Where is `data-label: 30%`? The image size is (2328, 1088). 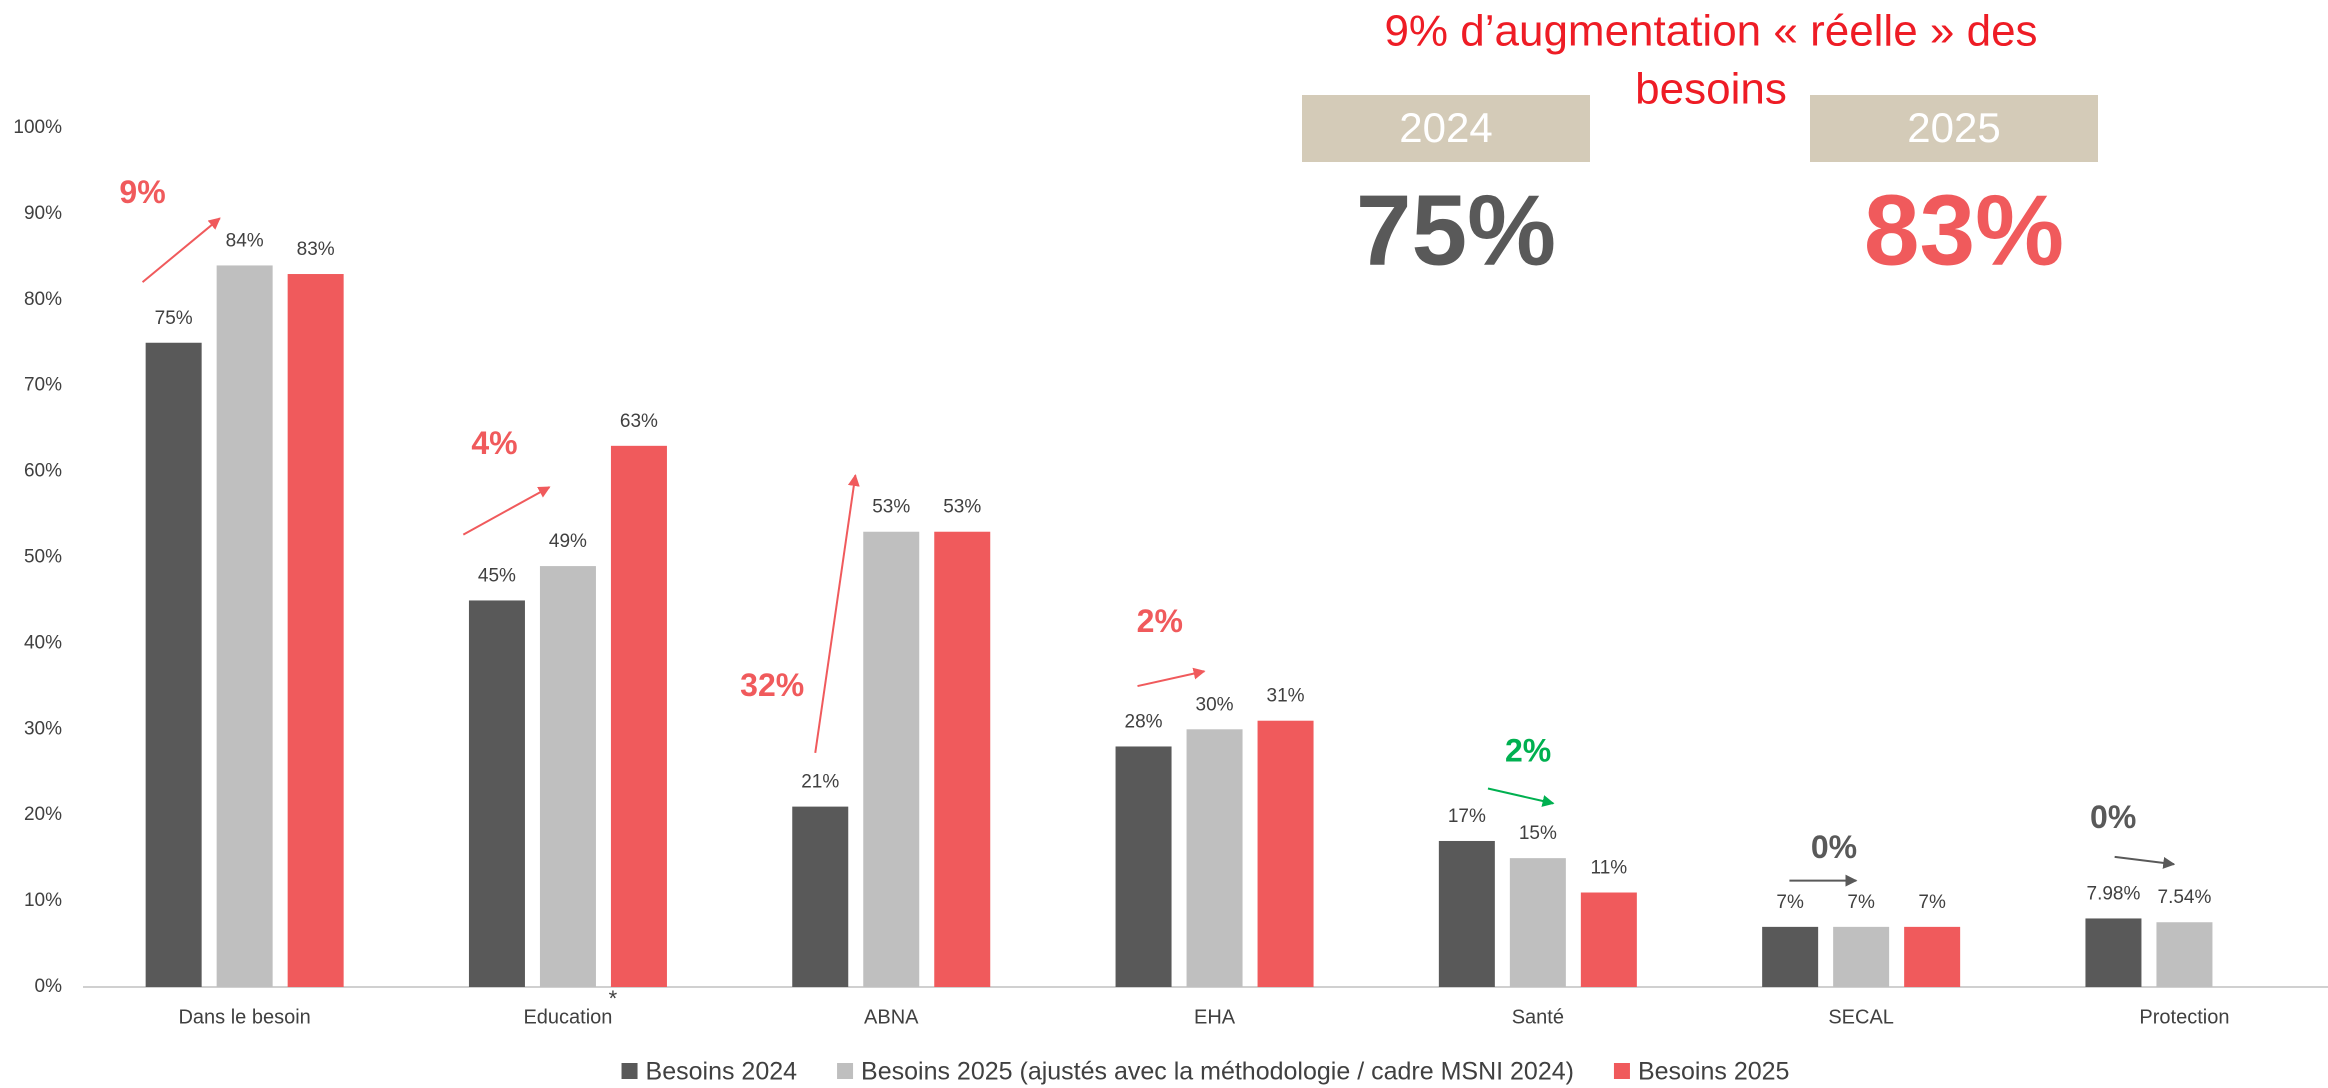 data-label: 30% is located at coordinates (1215, 704).